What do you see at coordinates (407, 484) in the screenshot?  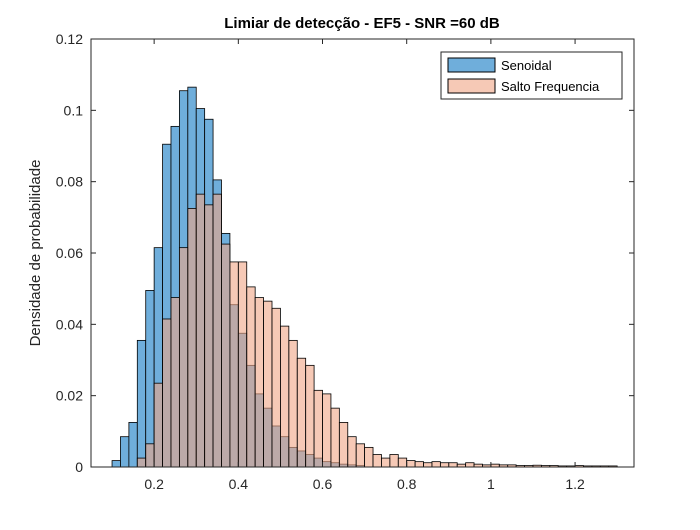 I see `x-tick-label: 0.8` at bounding box center [407, 484].